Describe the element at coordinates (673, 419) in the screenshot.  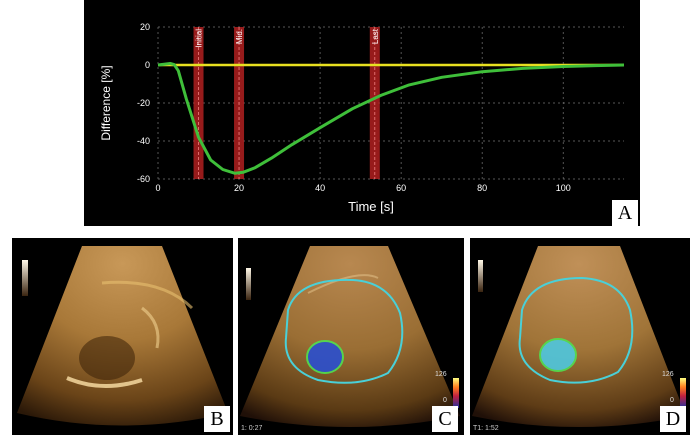
I see `panel-d-letter: D` at that location.